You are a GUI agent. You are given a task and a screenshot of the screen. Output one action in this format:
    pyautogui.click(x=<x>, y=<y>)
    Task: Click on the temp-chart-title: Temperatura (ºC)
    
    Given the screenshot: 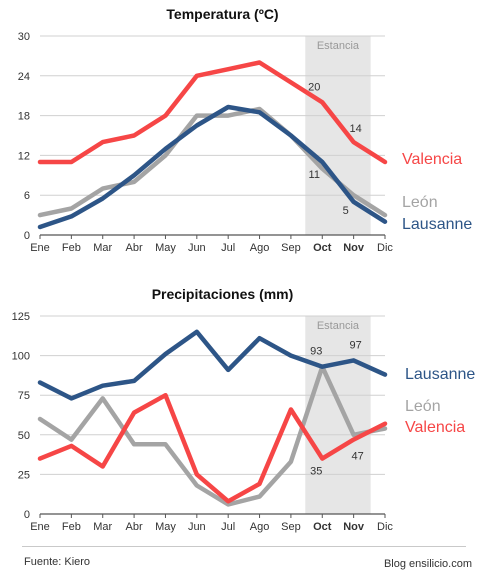 What is the action you would take?
    pyautogui.click(x=222, y=14)
    